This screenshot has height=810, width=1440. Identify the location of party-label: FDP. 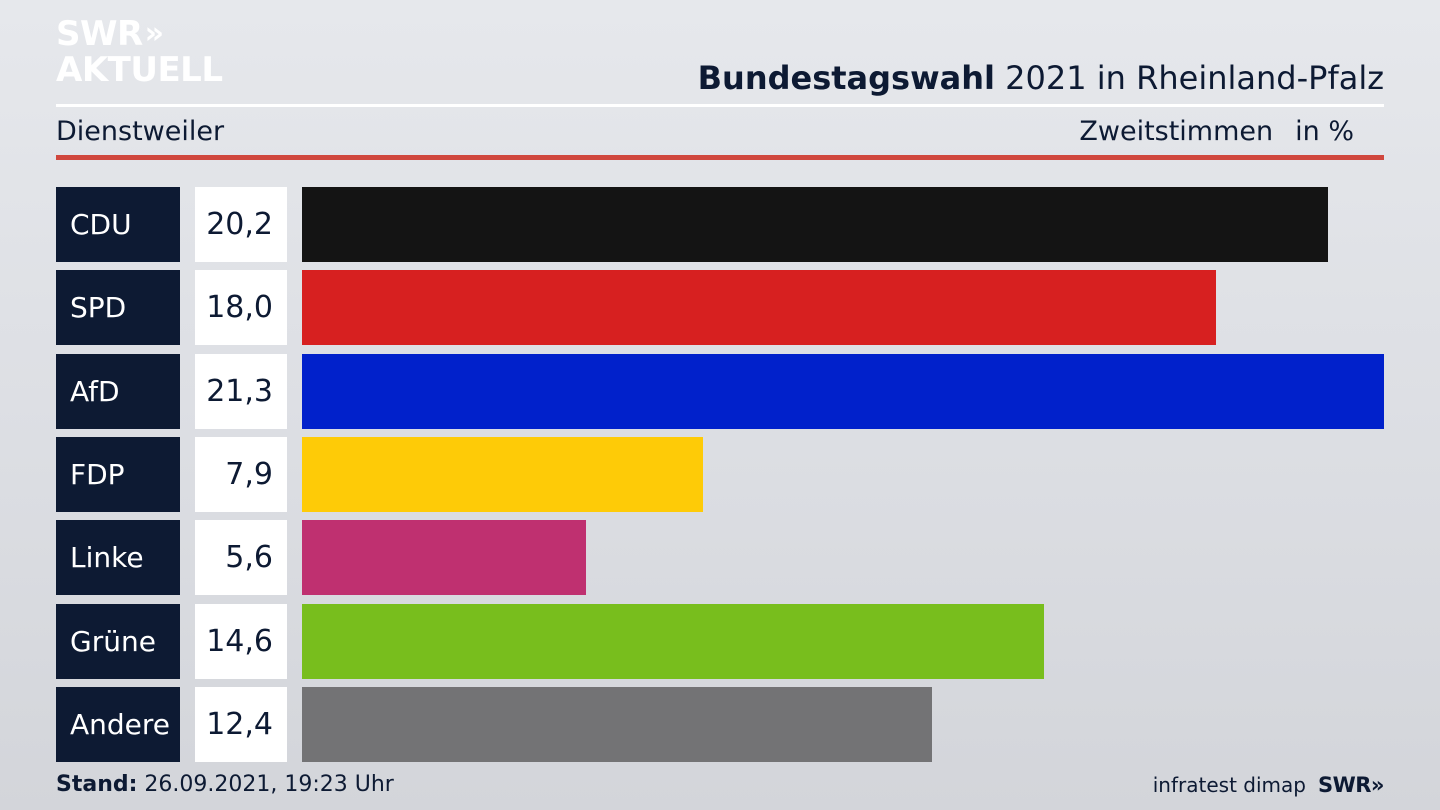
(118, 474).